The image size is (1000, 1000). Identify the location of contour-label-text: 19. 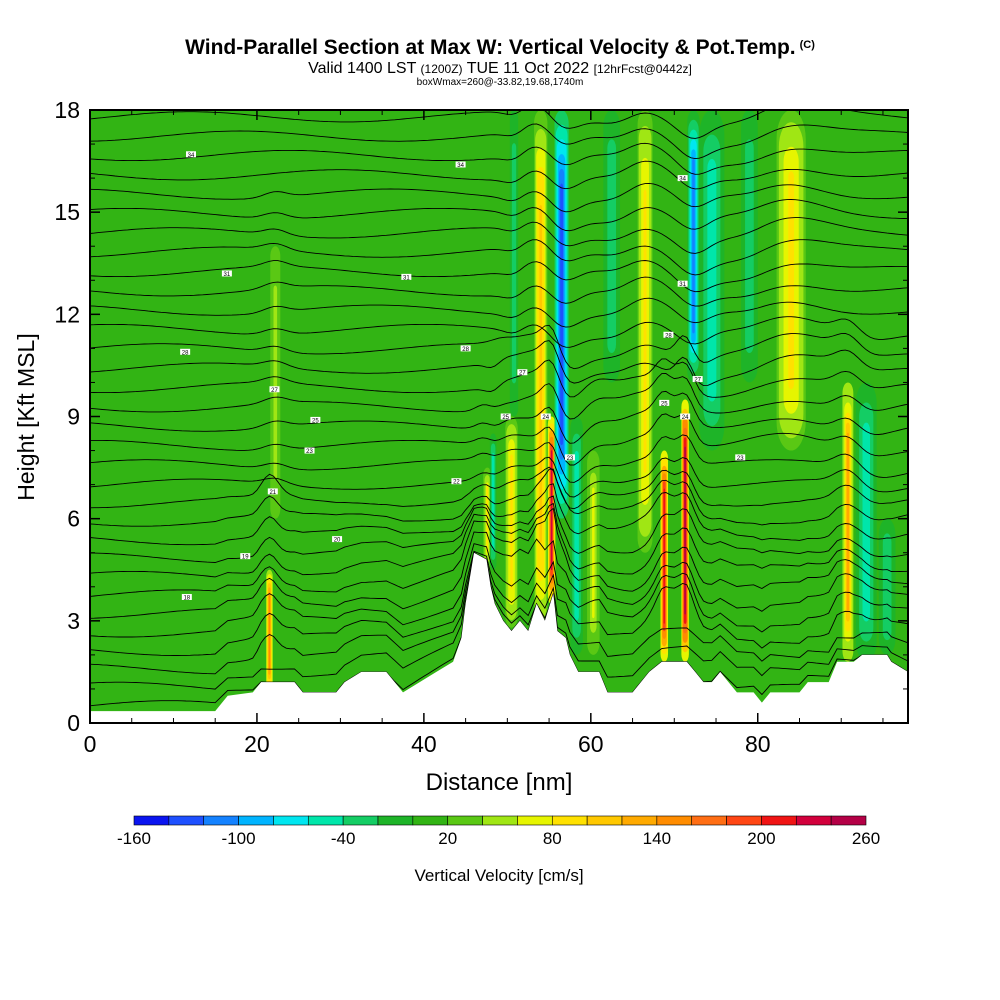
(245, 558).